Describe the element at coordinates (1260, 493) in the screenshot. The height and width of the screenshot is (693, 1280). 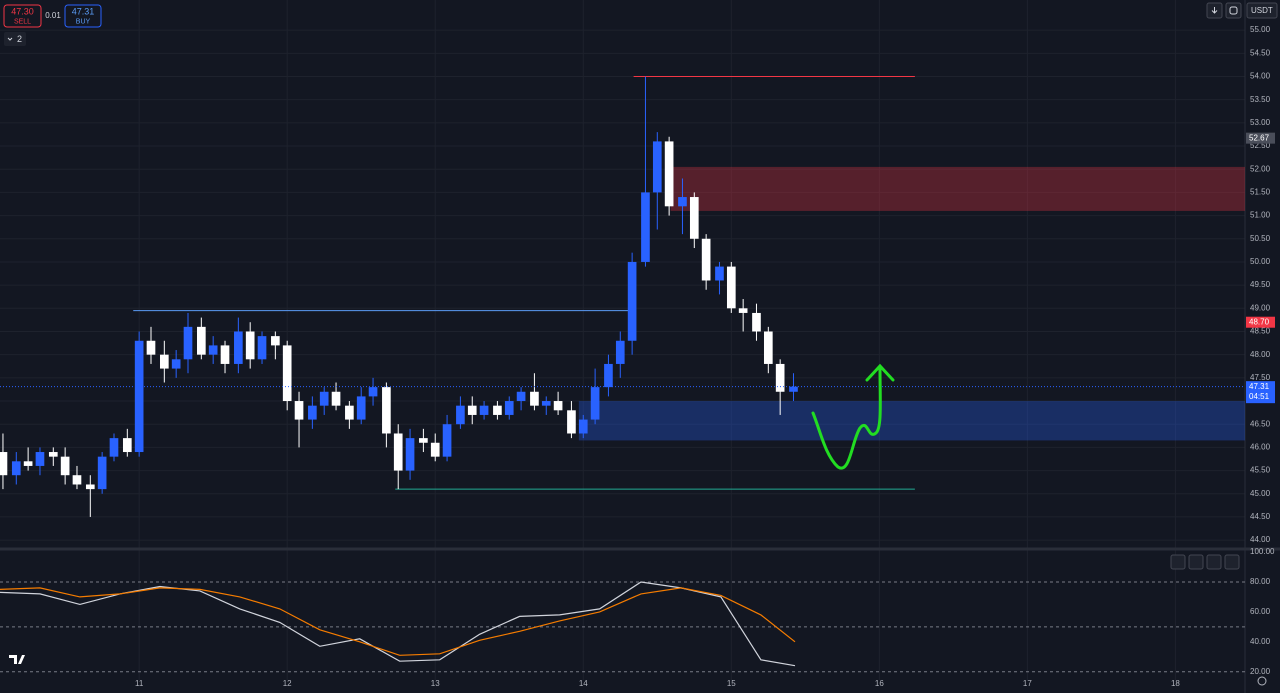
I see `y-tick-label: 45.00` at that location.